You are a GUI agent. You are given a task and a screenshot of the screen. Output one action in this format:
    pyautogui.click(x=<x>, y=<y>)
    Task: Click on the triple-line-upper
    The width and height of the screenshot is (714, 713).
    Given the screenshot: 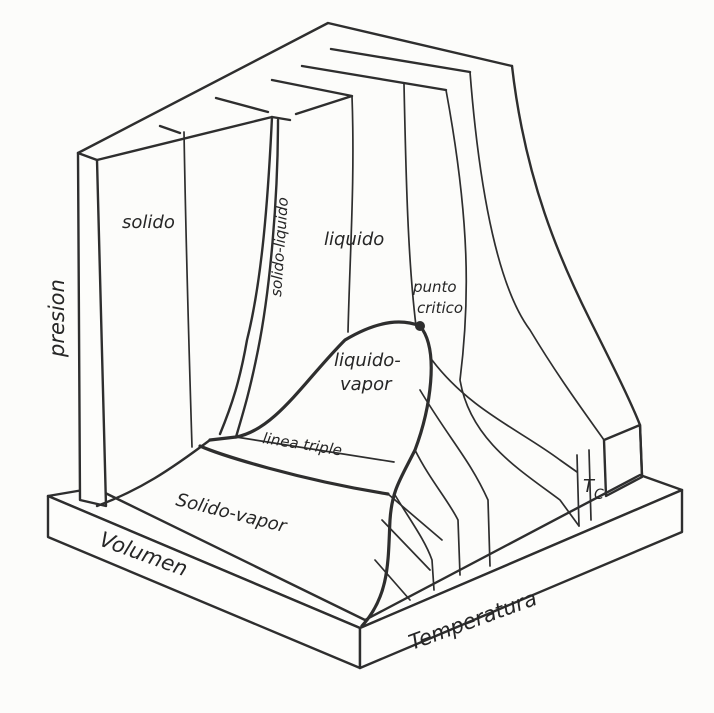 What is the action you would take?
    pyautogui.click(x=315, y=449)
    